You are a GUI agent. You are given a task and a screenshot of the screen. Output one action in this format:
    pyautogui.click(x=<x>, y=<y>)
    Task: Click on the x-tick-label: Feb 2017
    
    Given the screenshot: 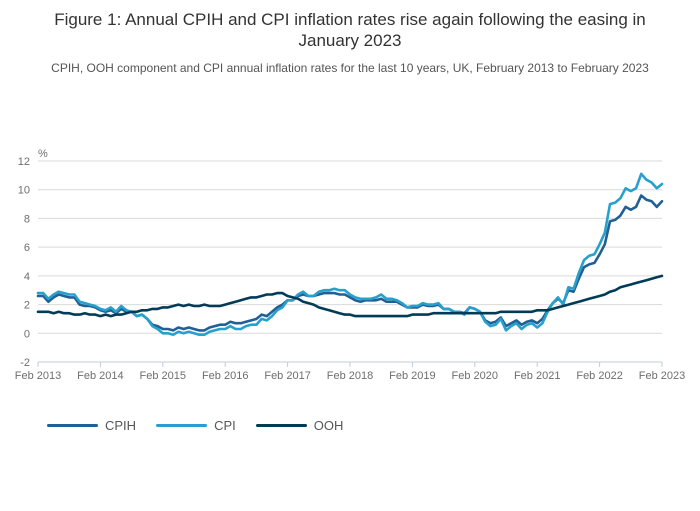 What is the action you would take?
    pyautogui.click(x=287, y=376)
    